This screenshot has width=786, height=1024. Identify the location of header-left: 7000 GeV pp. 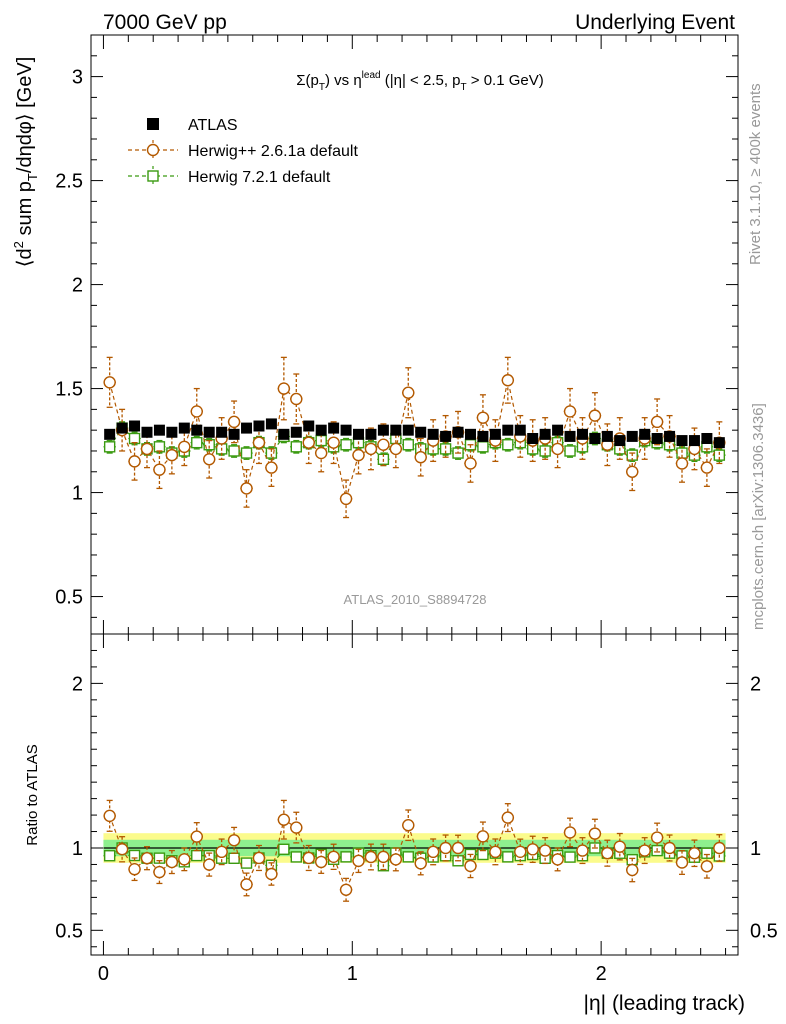
(165, 22).